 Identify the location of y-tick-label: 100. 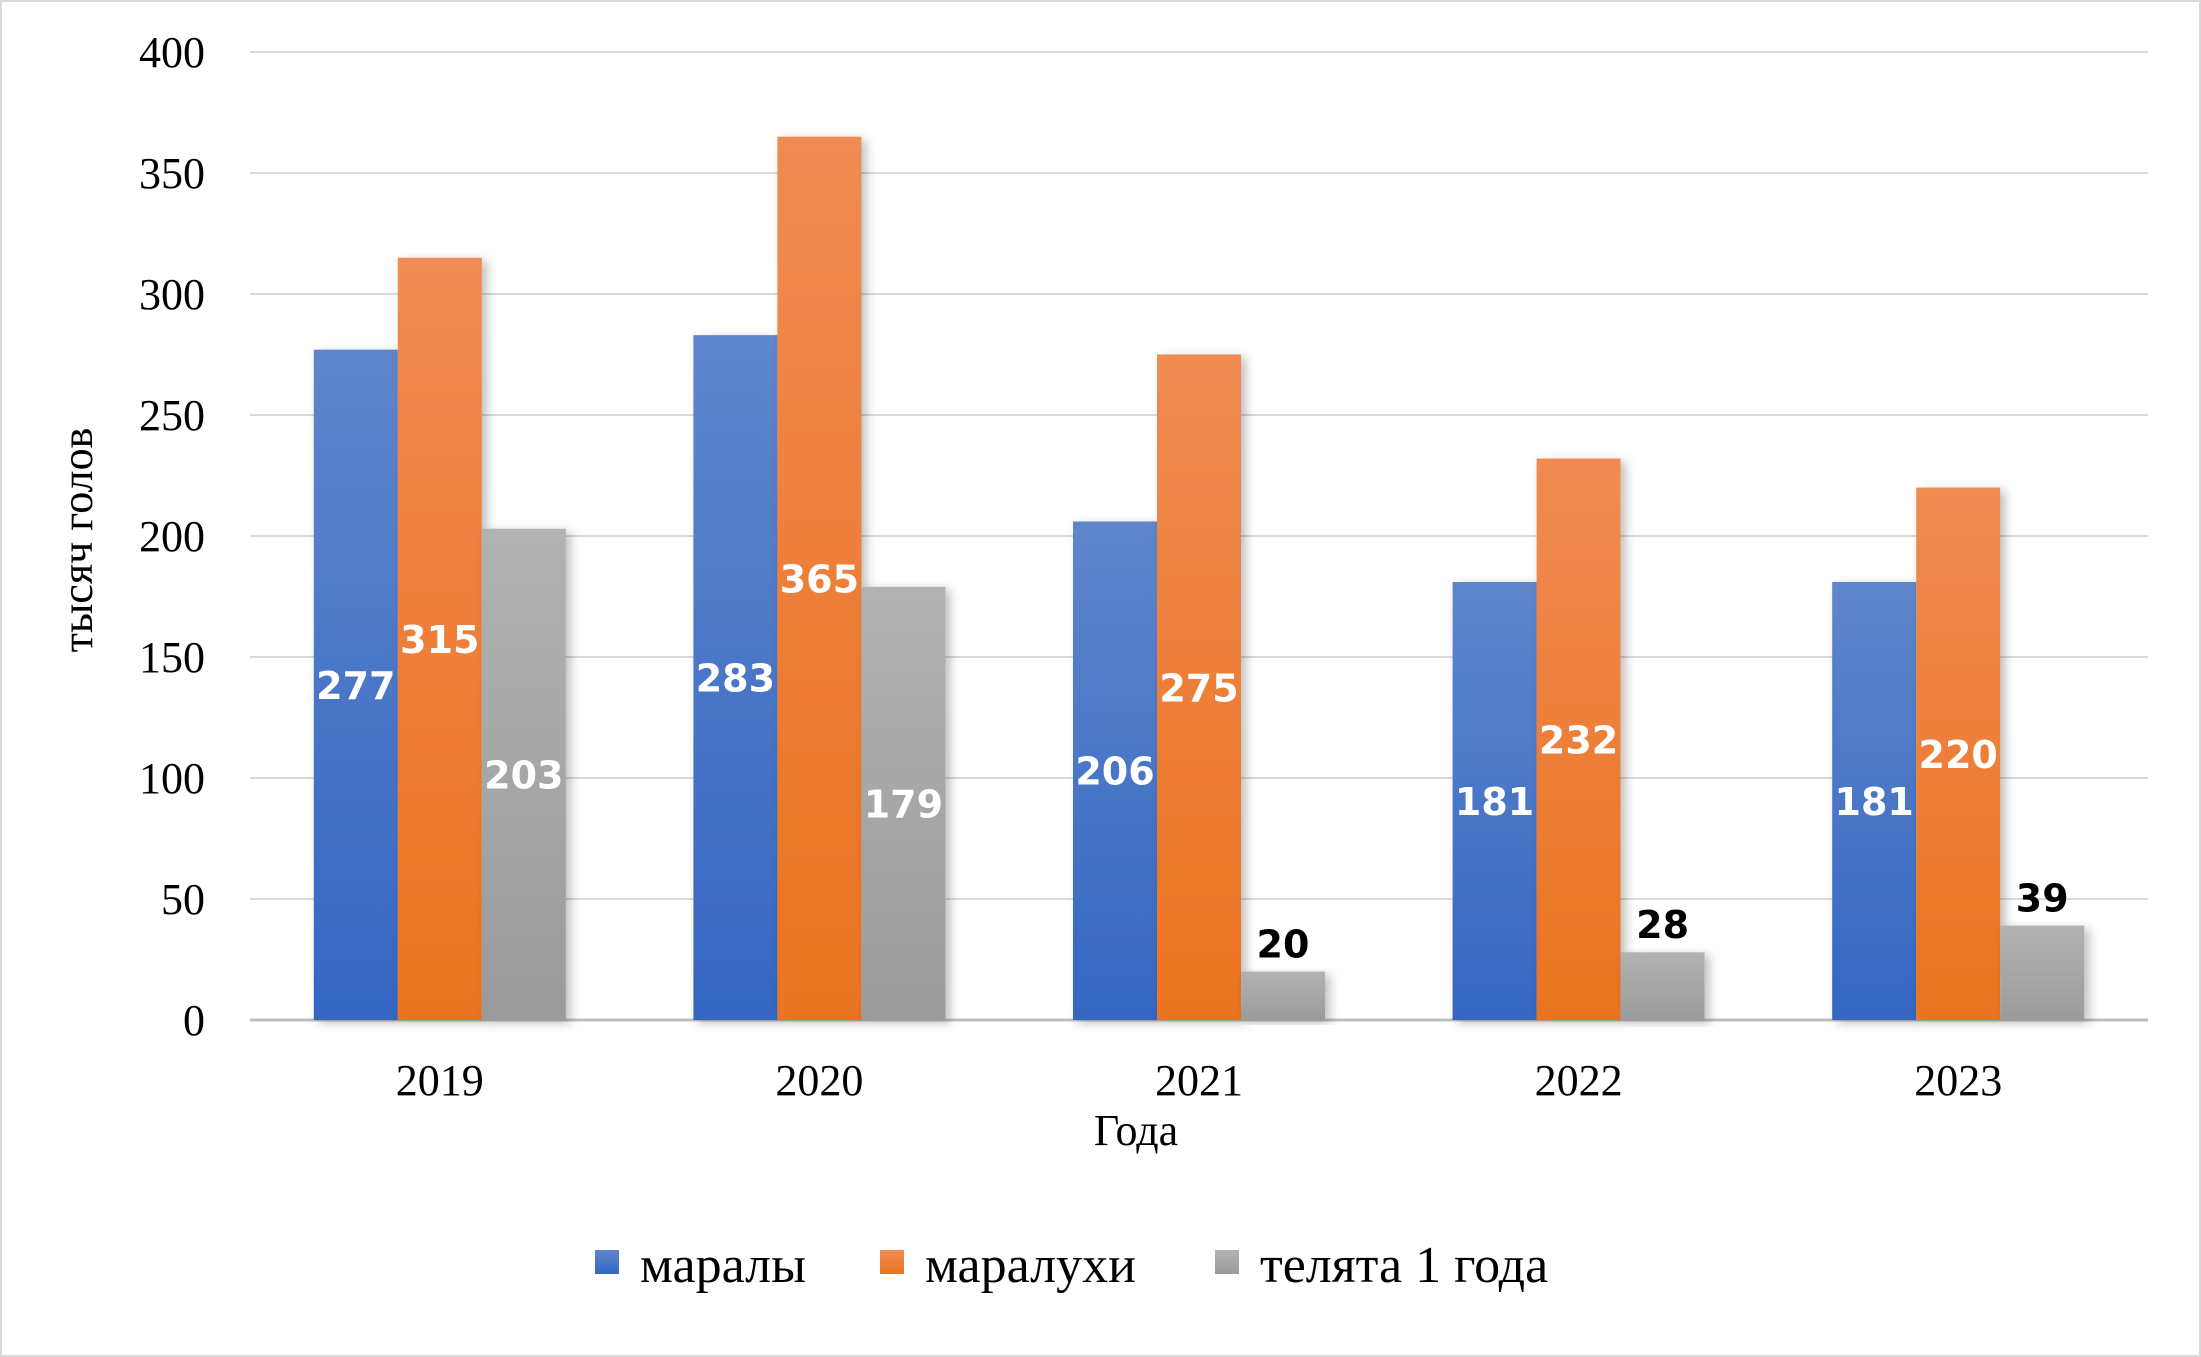
(172, 778).